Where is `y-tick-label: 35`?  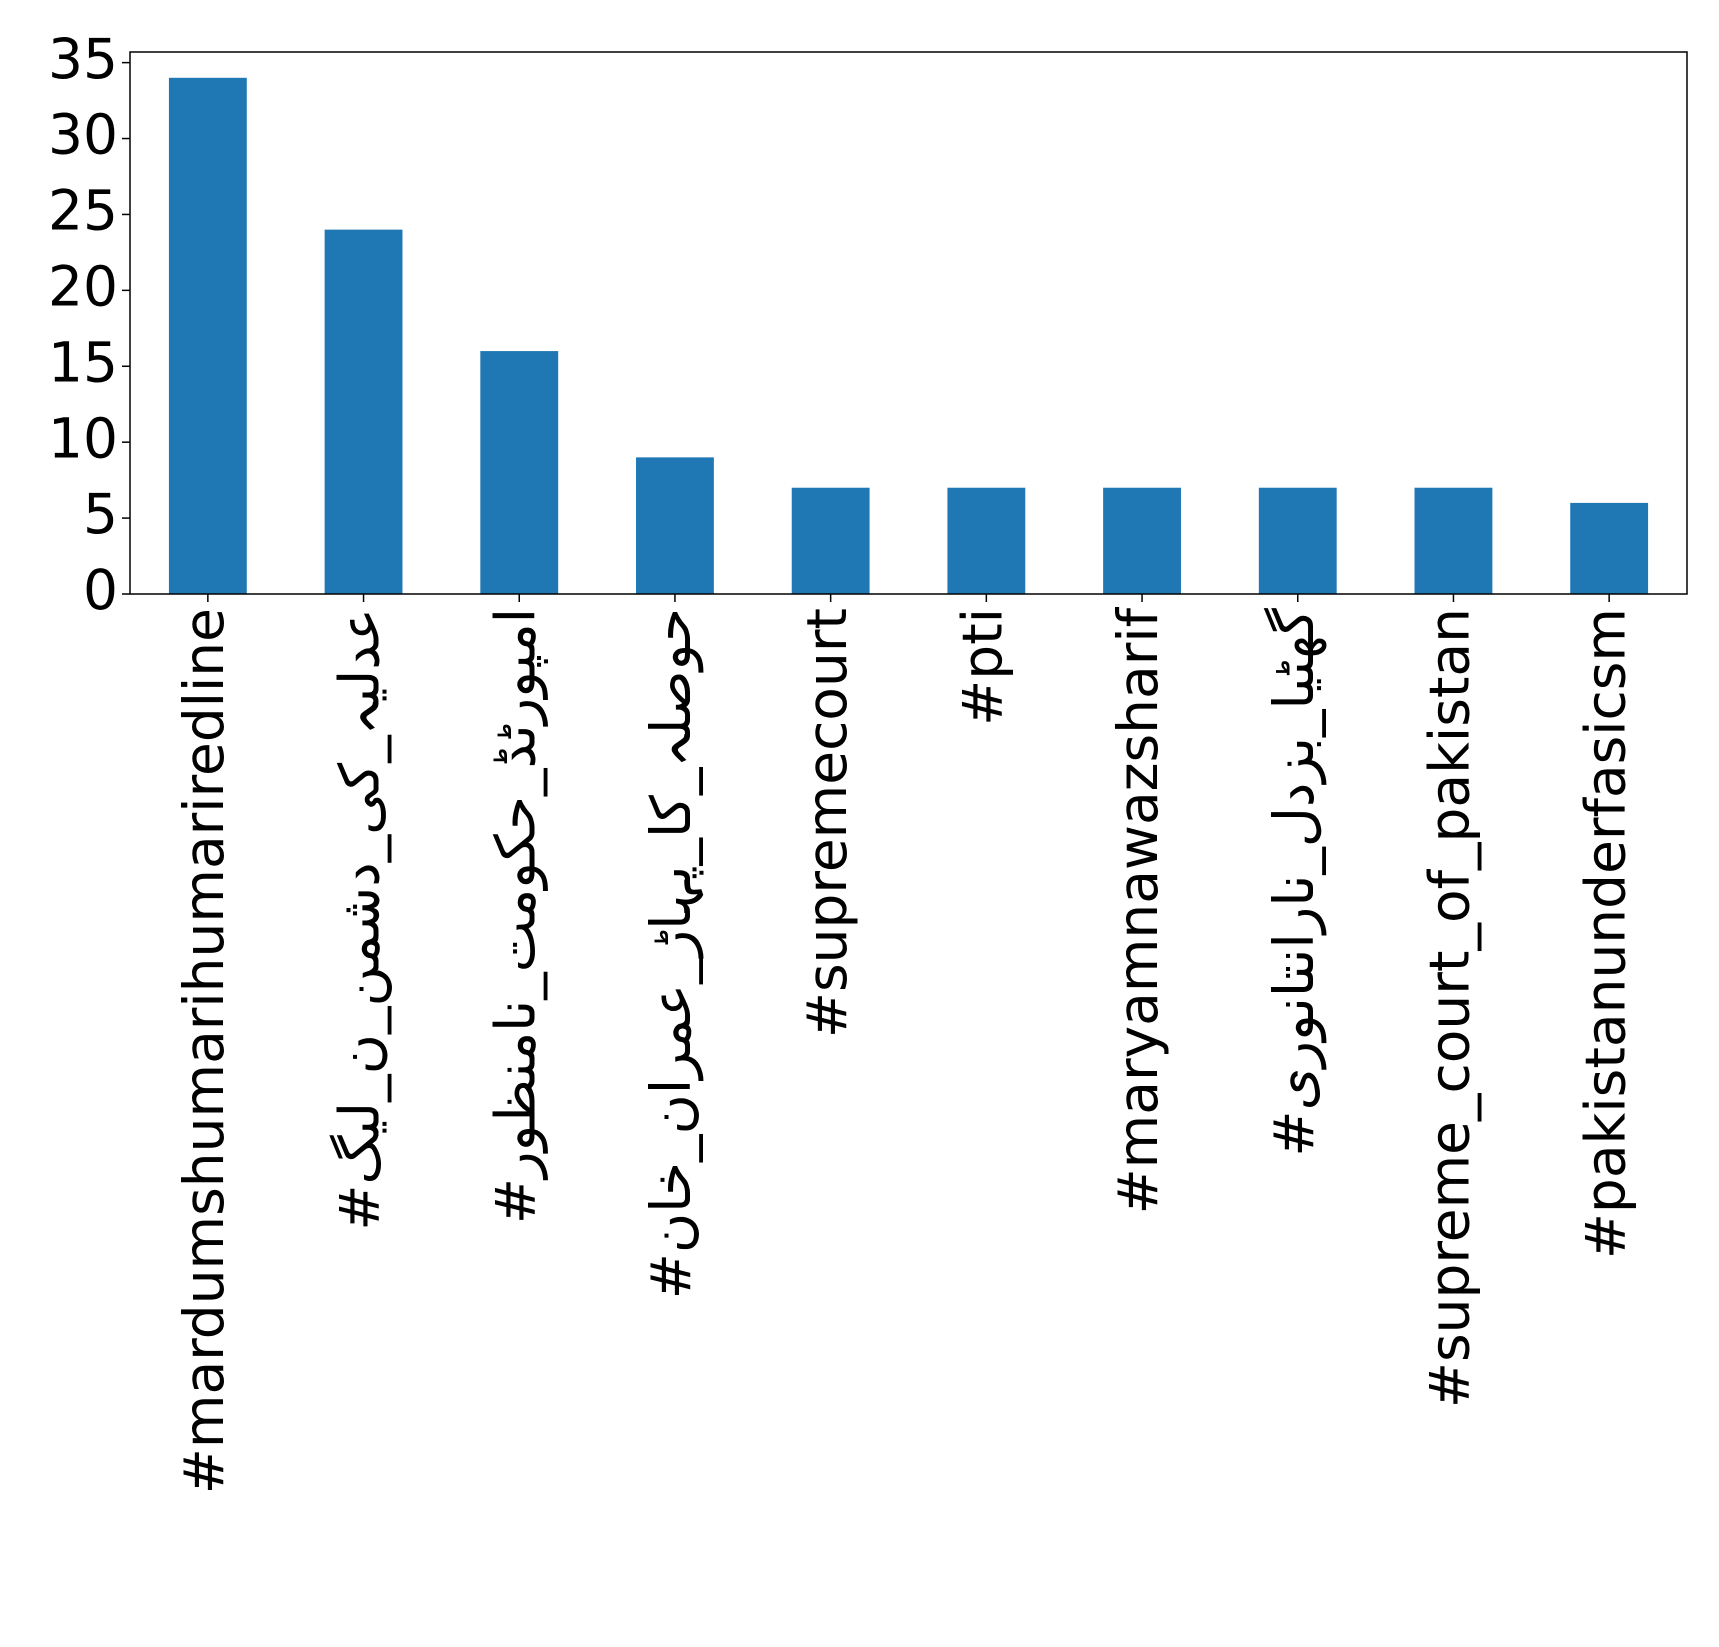
y-tick-label: 35 is located at coordinates (83, 59).